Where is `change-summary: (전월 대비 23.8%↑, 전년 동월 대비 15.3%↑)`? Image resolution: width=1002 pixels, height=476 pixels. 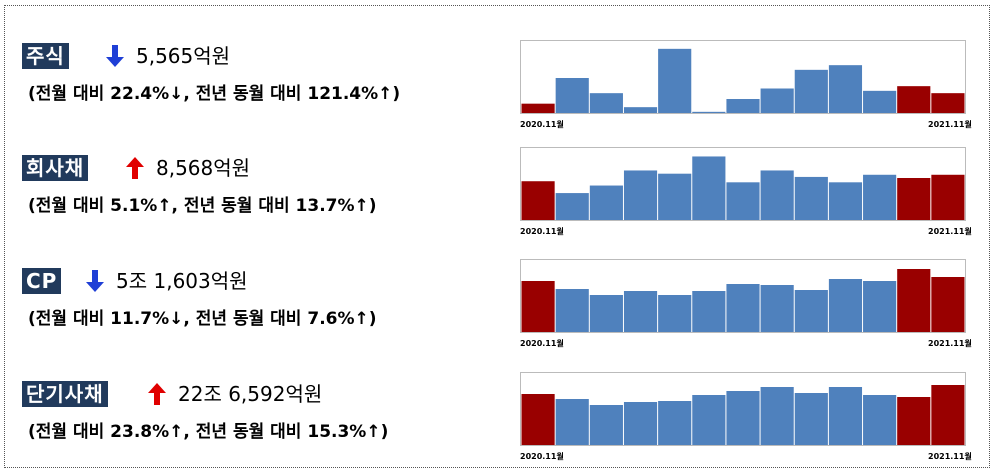
change-summary: (전월 대비 23.8%↑, 전년 동월 대비 15.3%↑) is located at coordinates (208, 432).